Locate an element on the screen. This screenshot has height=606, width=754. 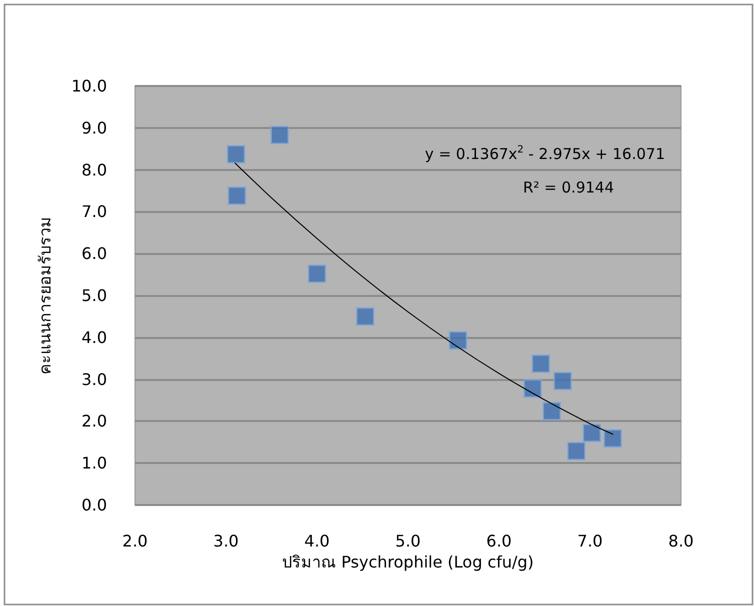
y-tick-label: 6.0 is located at coordinates (94, 254).